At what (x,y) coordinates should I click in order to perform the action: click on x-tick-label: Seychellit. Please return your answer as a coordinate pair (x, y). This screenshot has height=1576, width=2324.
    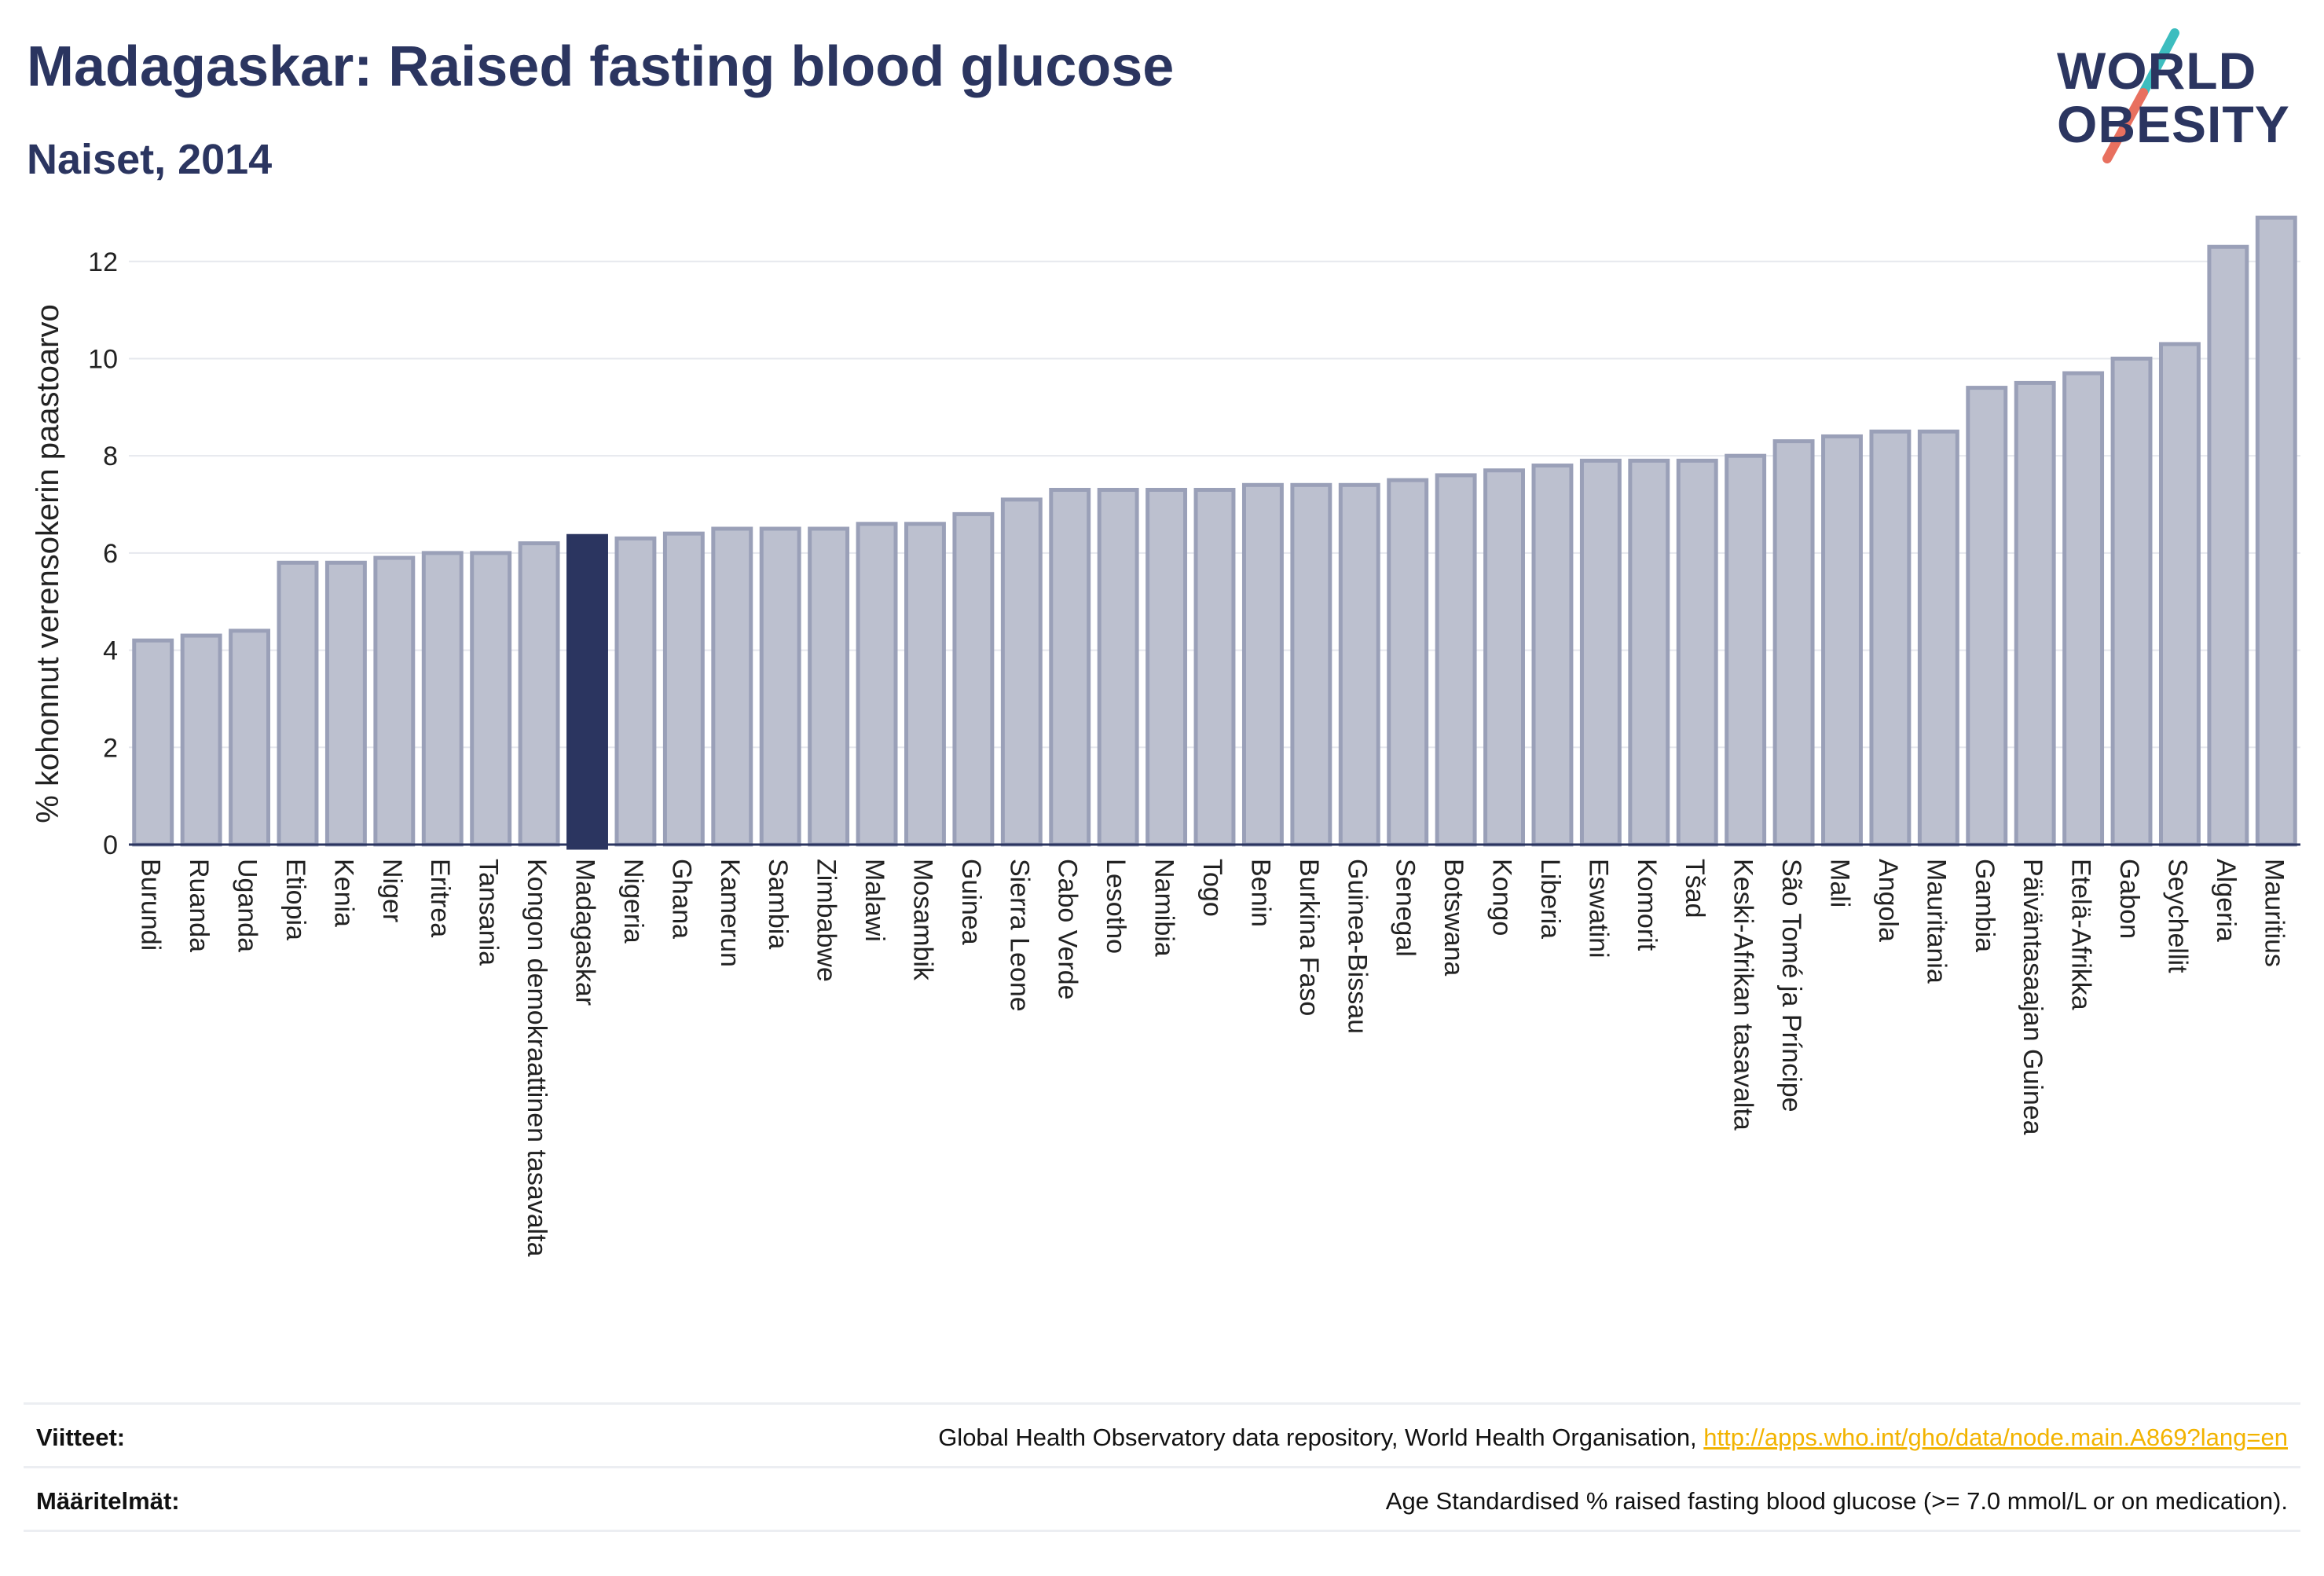
    Looking at the image, I should click on (2177, 916).